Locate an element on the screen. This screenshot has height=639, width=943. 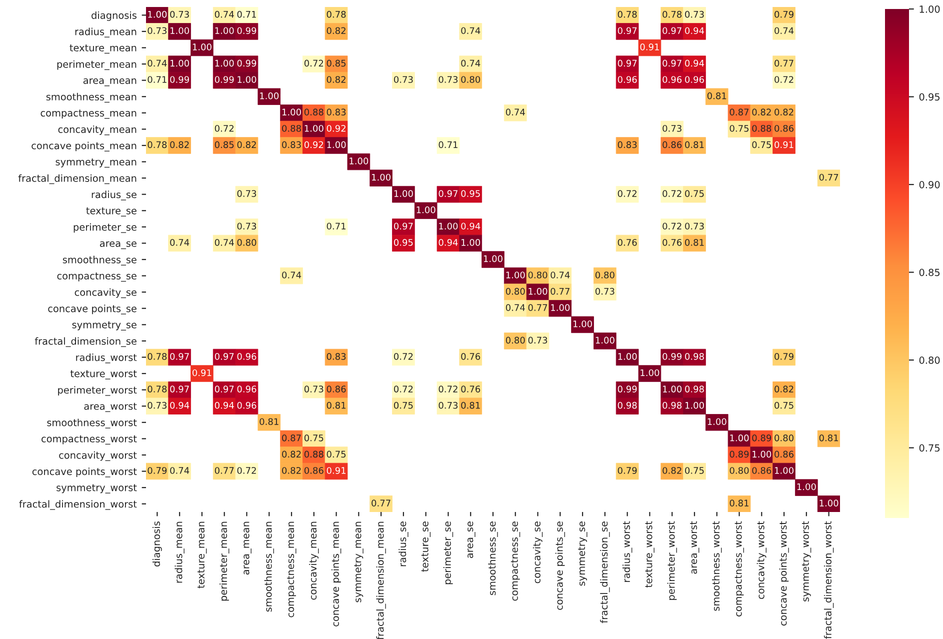
y-tick-label: radius_worst is located at coordinates (106, 359).